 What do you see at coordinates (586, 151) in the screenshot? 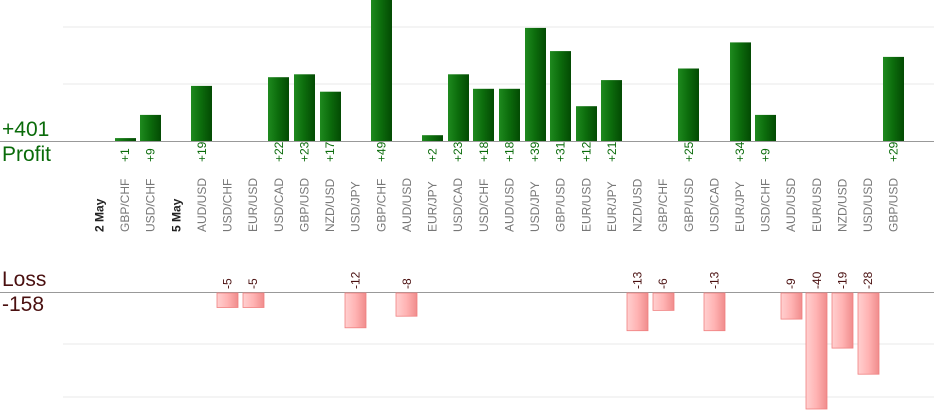
I see `profit-value-label: +12` at bounding box center [586, 151].